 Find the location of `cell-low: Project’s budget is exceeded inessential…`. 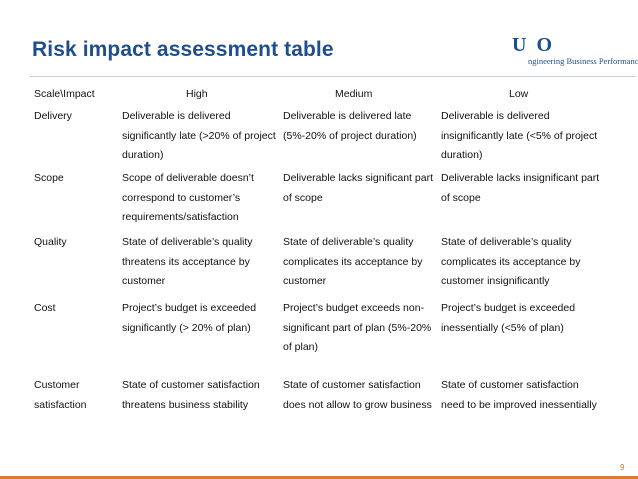

cell-low: Project’s budget is exceeded inessential… is located at coordinates (508, 318).